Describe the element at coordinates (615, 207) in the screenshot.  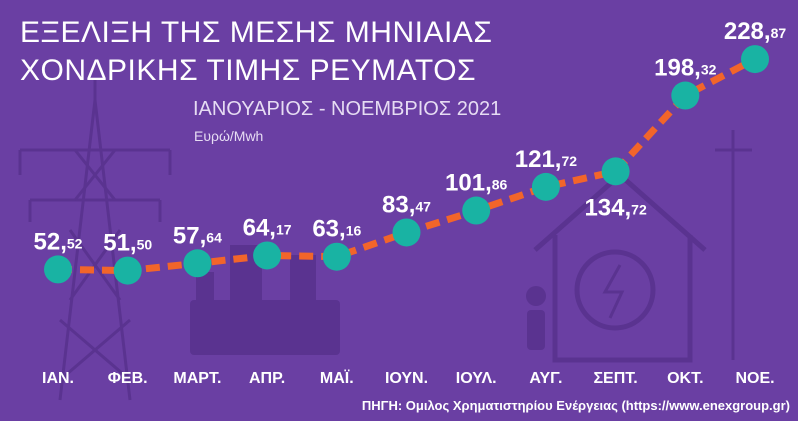
I see `data-label: 134,72` at that location.